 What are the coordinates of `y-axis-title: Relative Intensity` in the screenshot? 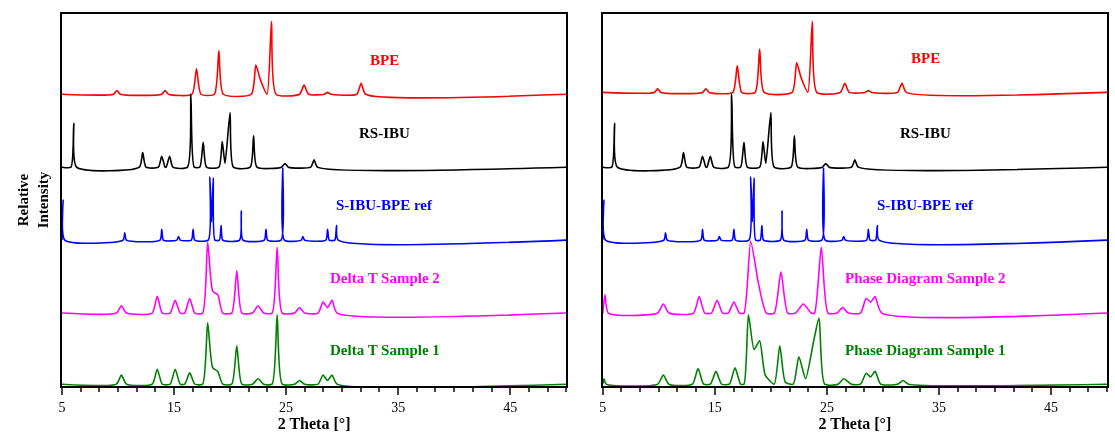 It's located at (33, 200).